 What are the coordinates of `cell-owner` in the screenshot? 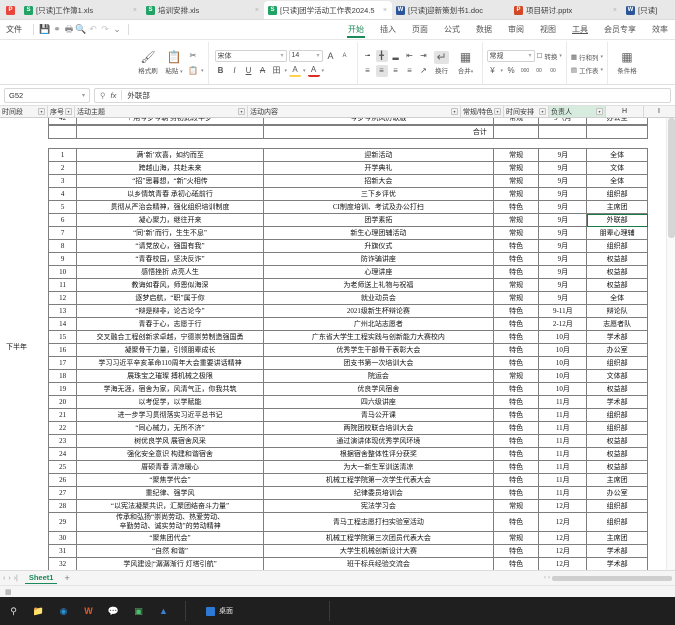 It's located at (617, 132).